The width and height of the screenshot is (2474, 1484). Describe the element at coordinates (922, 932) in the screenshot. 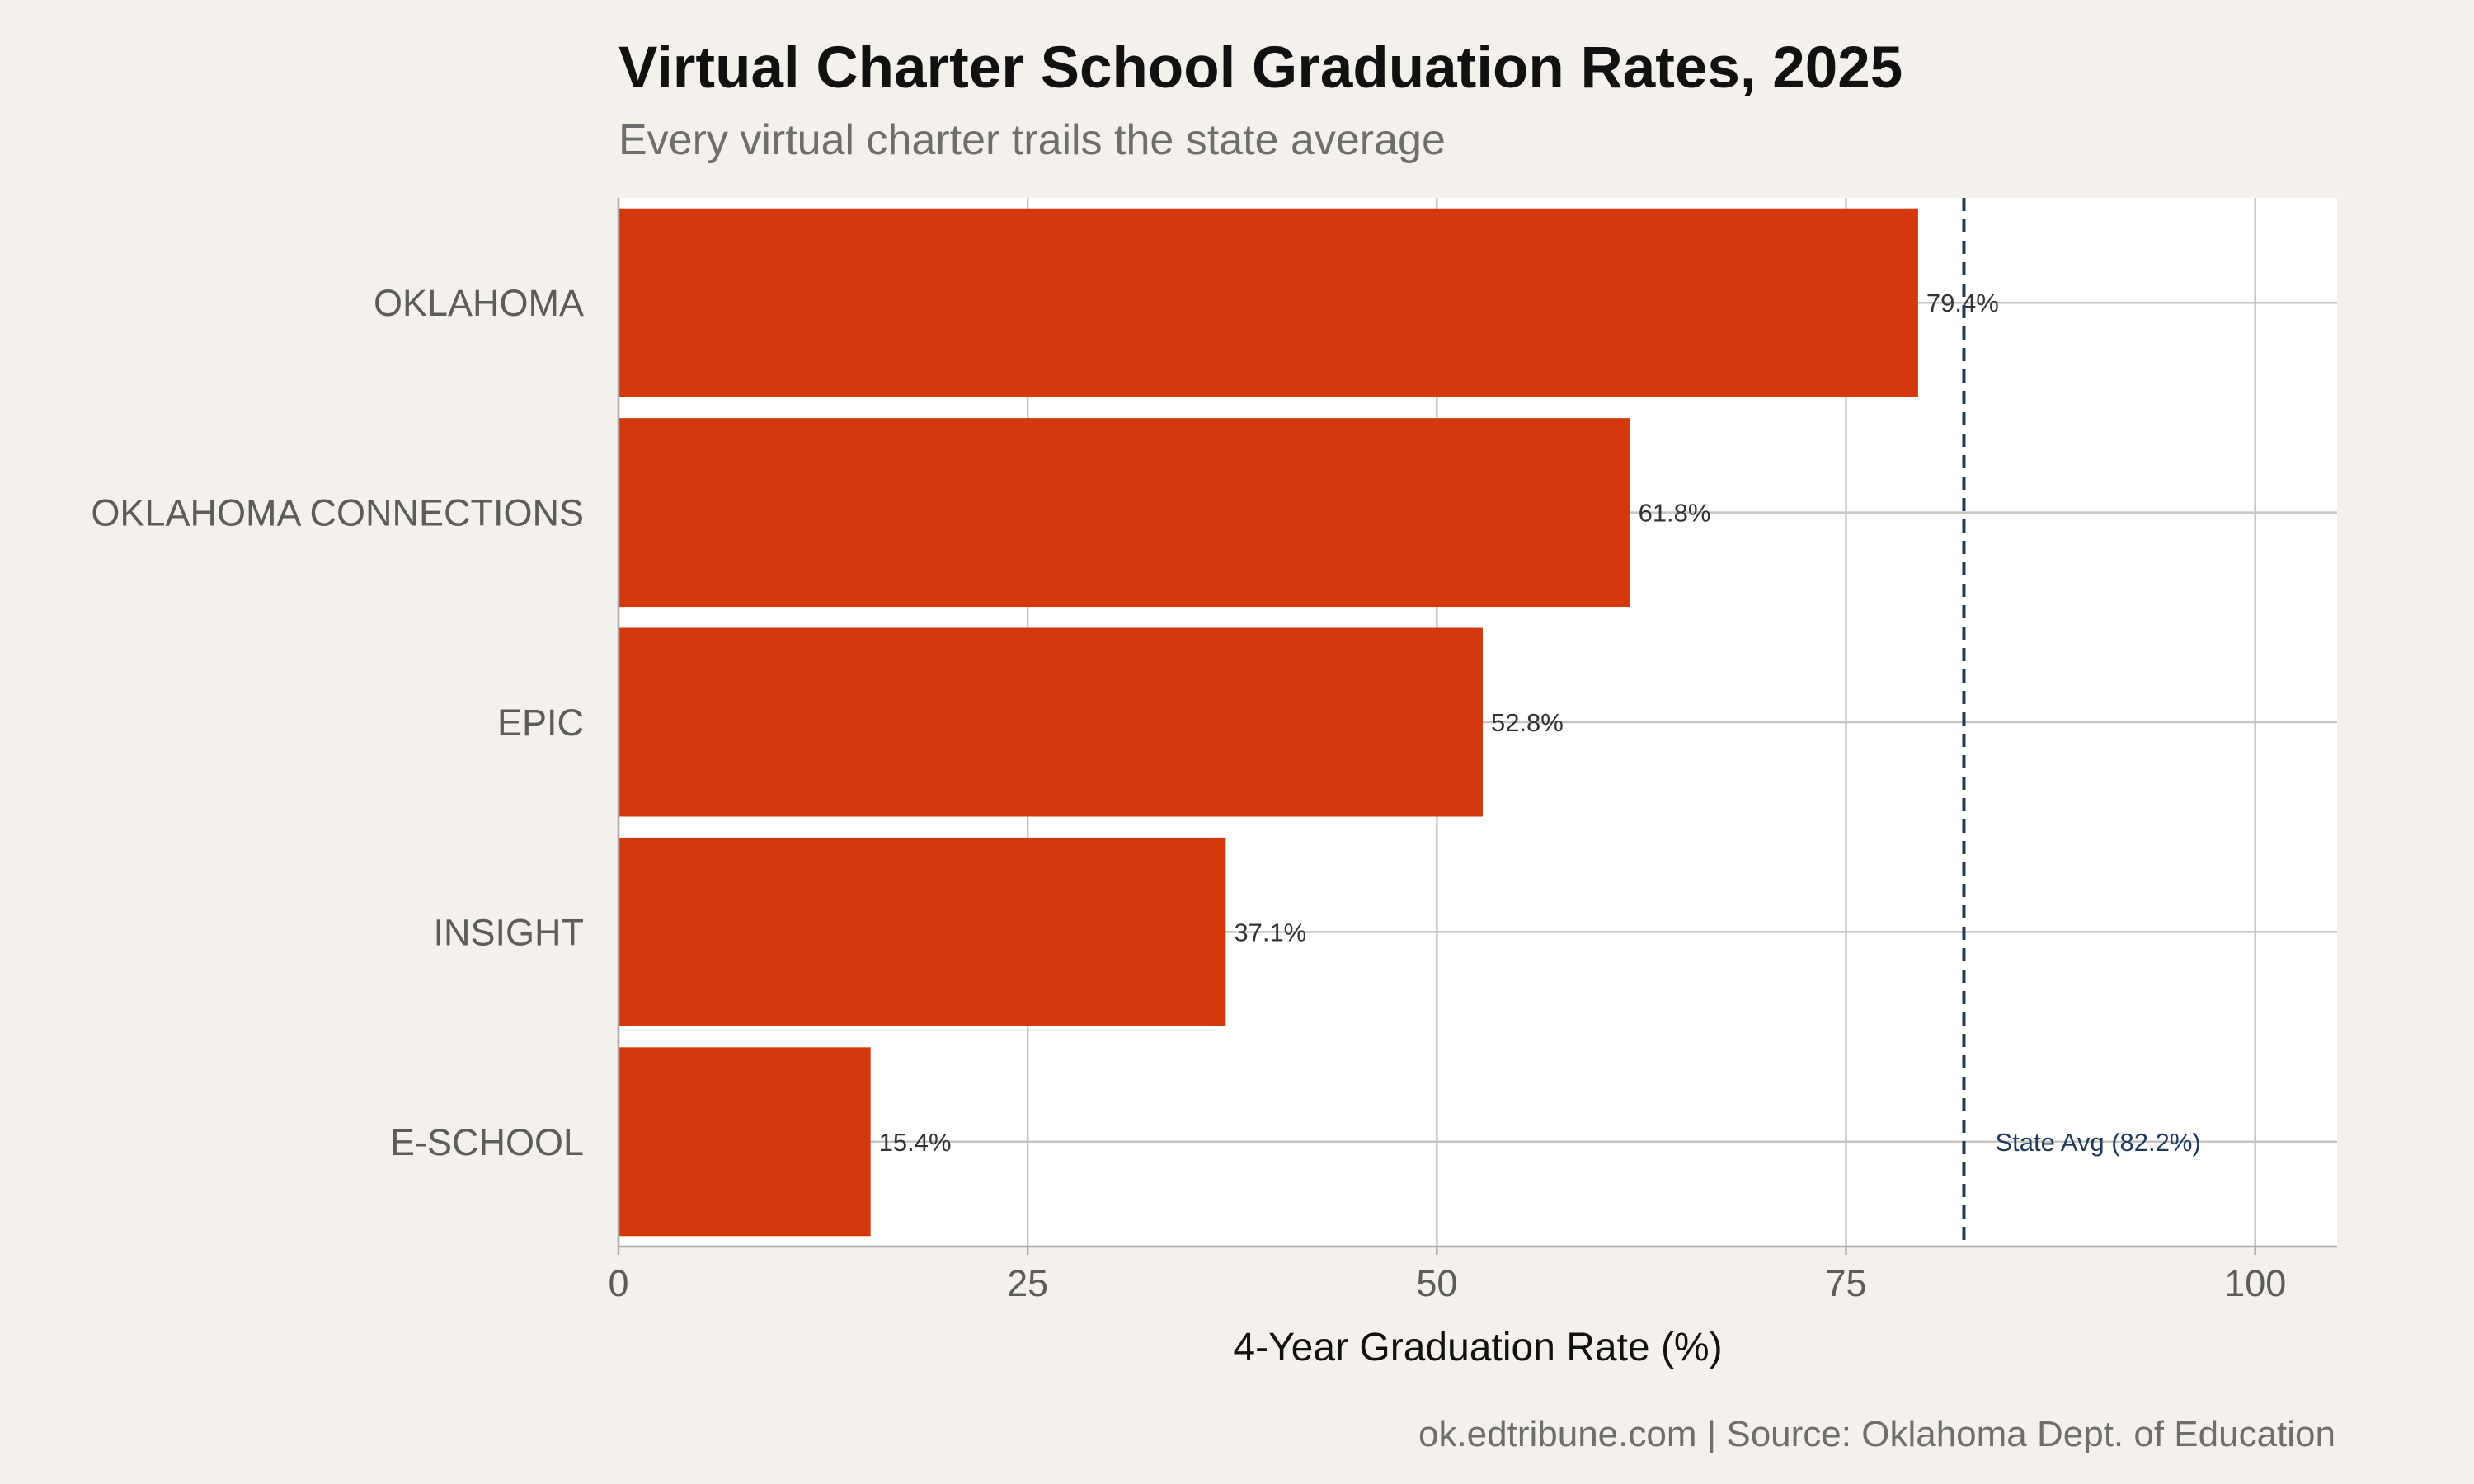

I see `bar-insight` at that location.